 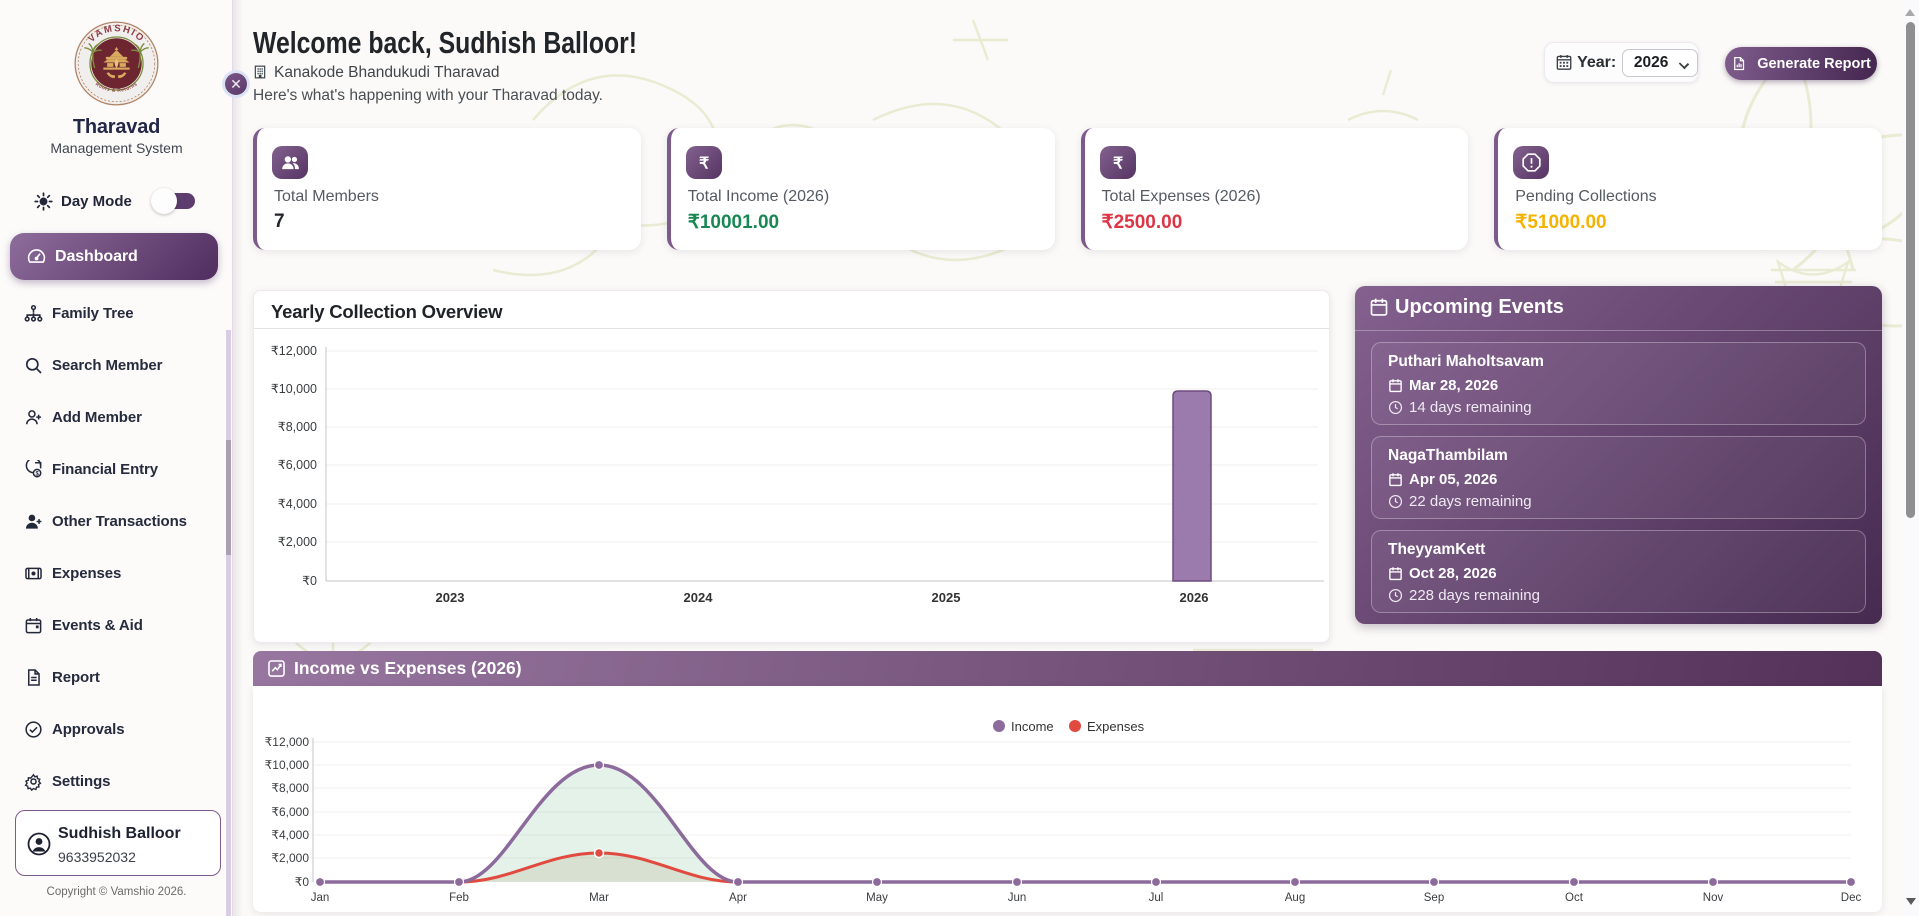 What do you see at coordinates (877, 898) in the screenshot?
I see `svg-text: May` at bounding box center [877, 898].